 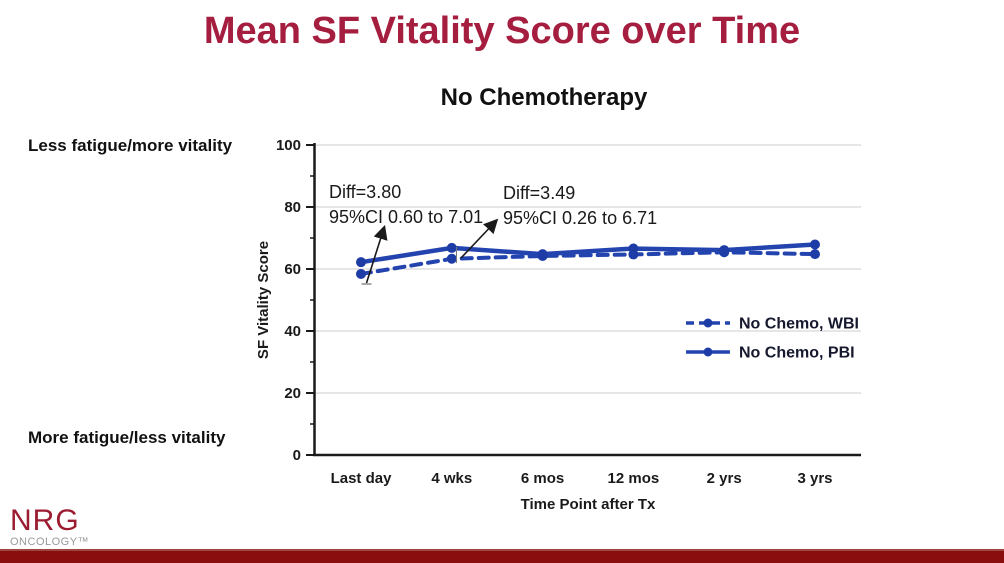 I want to click on chart-title: No Chemotherapy, so click(x=544, y=97).